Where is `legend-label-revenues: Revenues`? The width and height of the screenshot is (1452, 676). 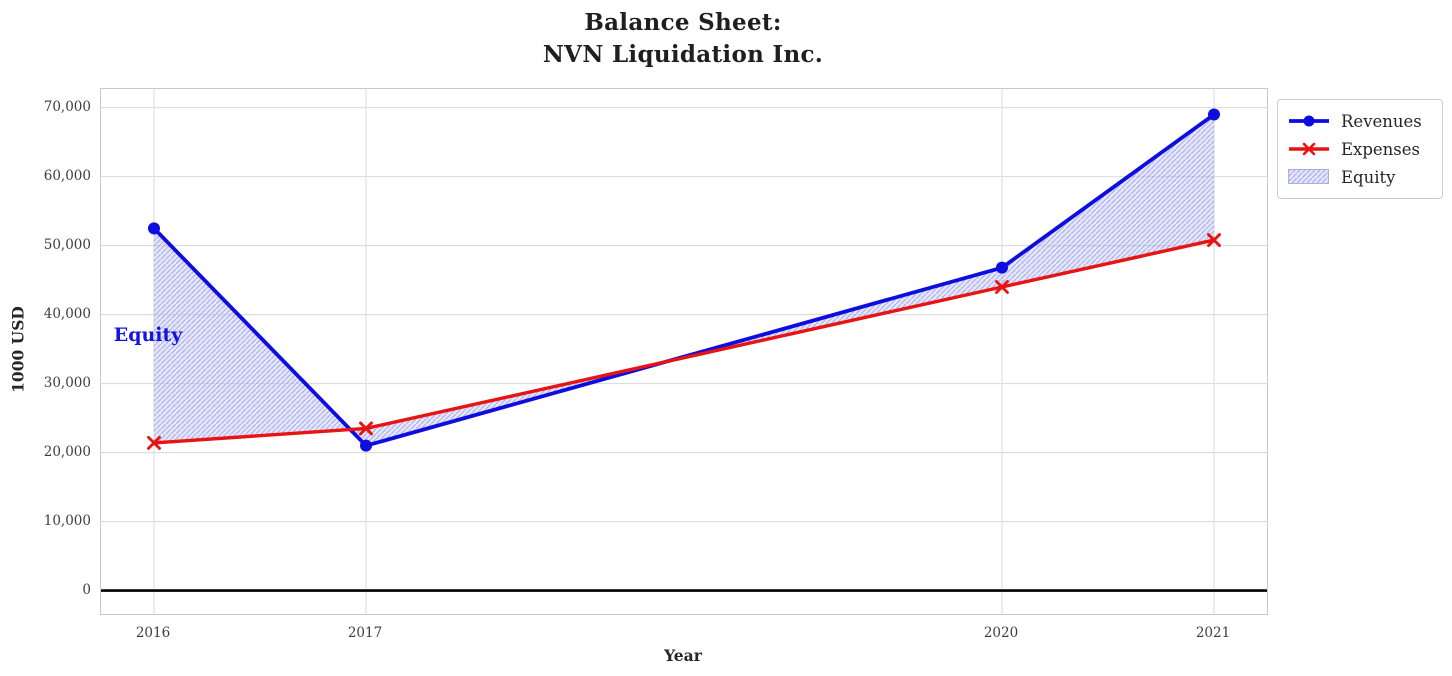
legend-label-revenues: Revenues is located at coordinates (1381, 121).